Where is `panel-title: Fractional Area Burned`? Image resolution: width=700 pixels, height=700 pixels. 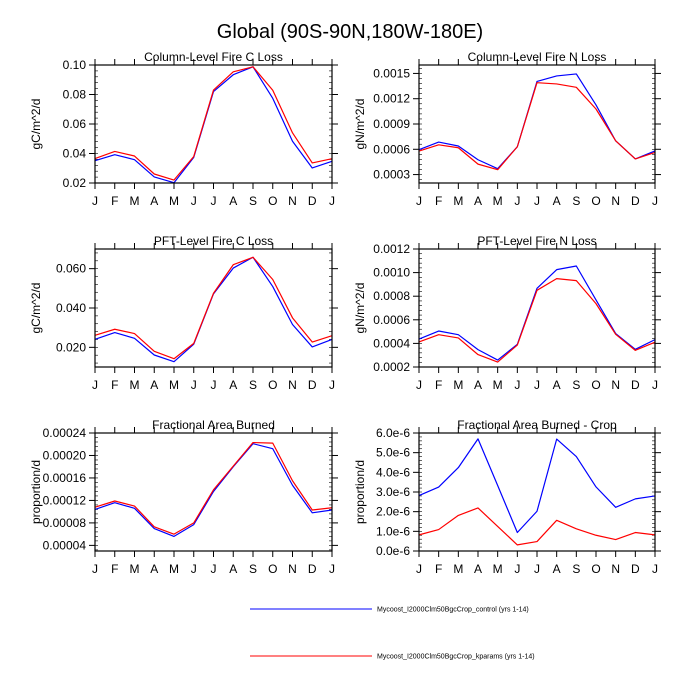
panel-title: Fractional Area Burned is located at coordinates (213, 425).